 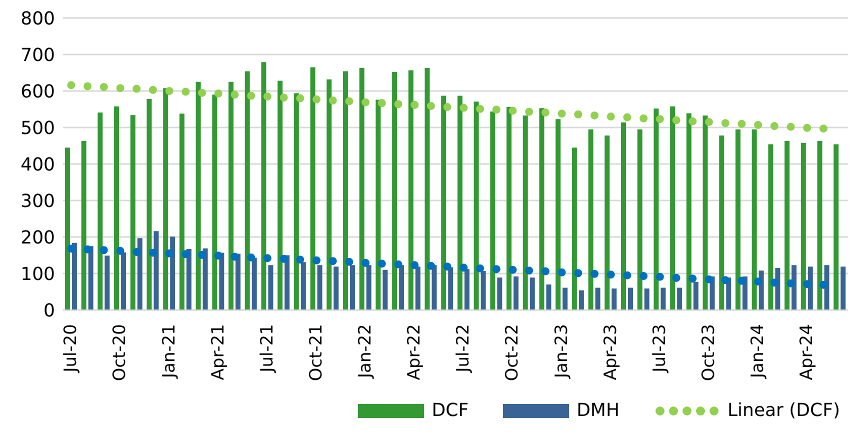 What do you see at coordinates (366, 351) in the screenshot?
I see `x-tick-label: Jan-22` at bounding box center [366, 351].